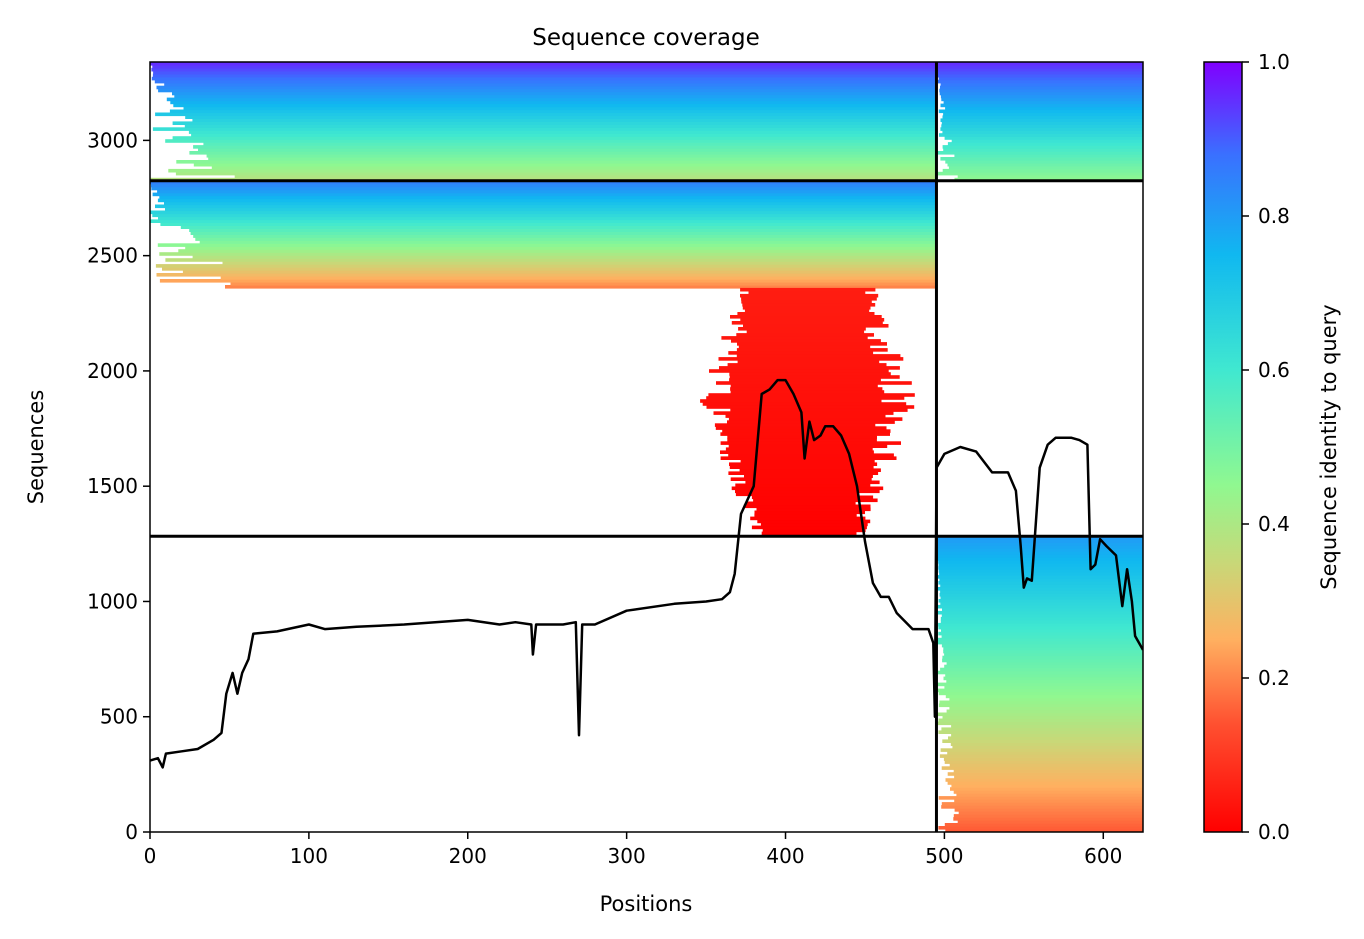 The width and height of the screenshot is (1364, 939). Describe the element at coordinates (118, 486) in the screenshot. I see `y-axis: 0 500 1000 1500 2000 2500 3000` at that location.